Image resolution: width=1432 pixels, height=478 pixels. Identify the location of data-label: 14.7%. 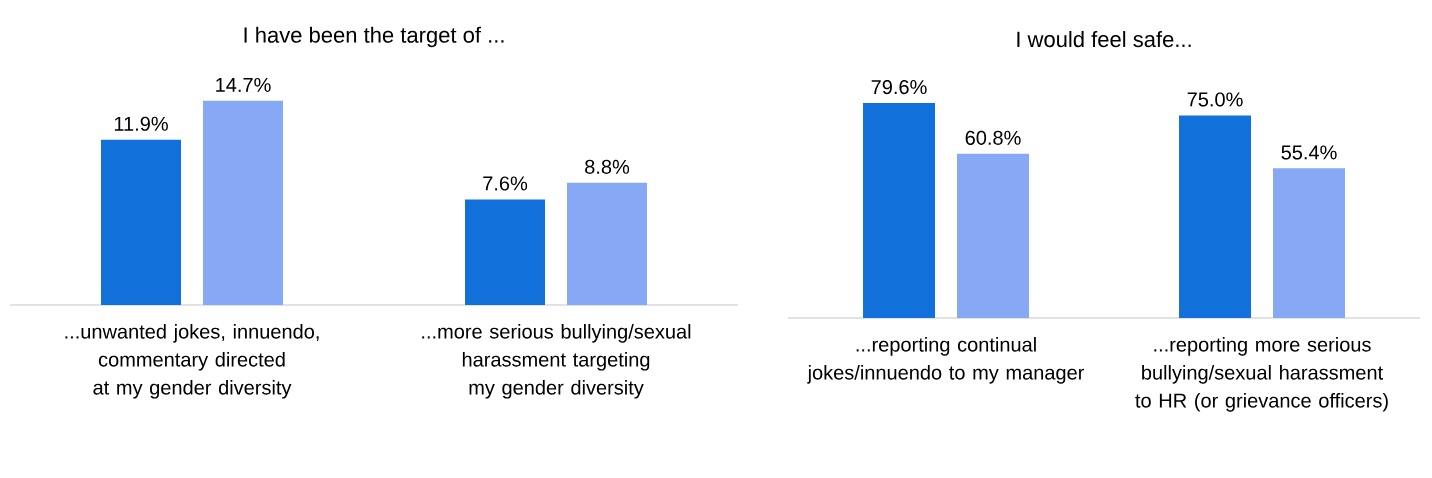
(243, 84).